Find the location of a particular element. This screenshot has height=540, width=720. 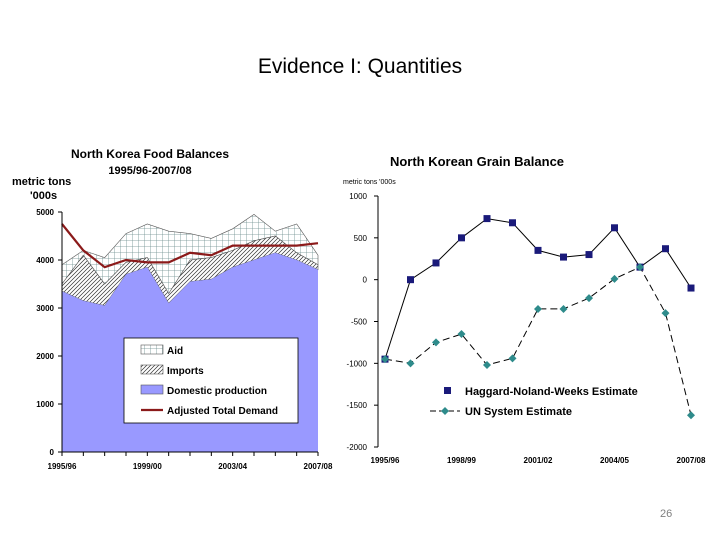

grain-balance-title: North Korean Grain Balance is located at coordinates (477, 161).